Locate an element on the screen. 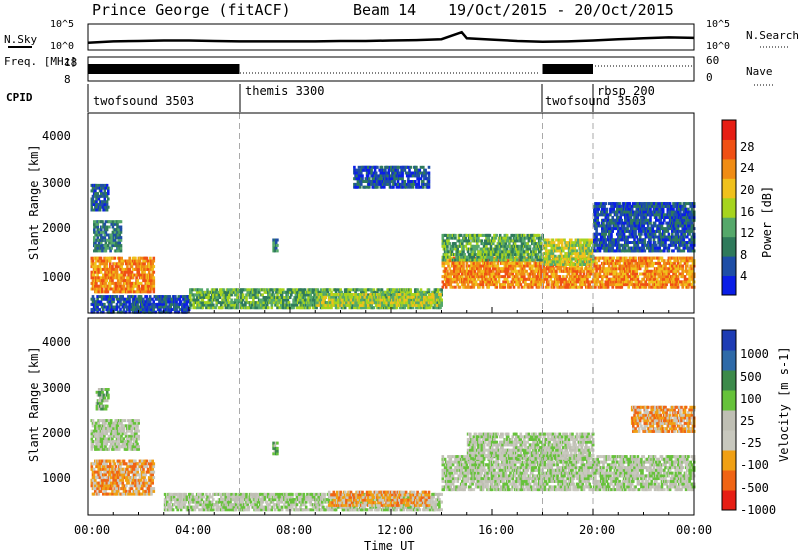  date-range: 19/Oct/2015 - 20/Oct/2015 is located at coordinates (561, 10).